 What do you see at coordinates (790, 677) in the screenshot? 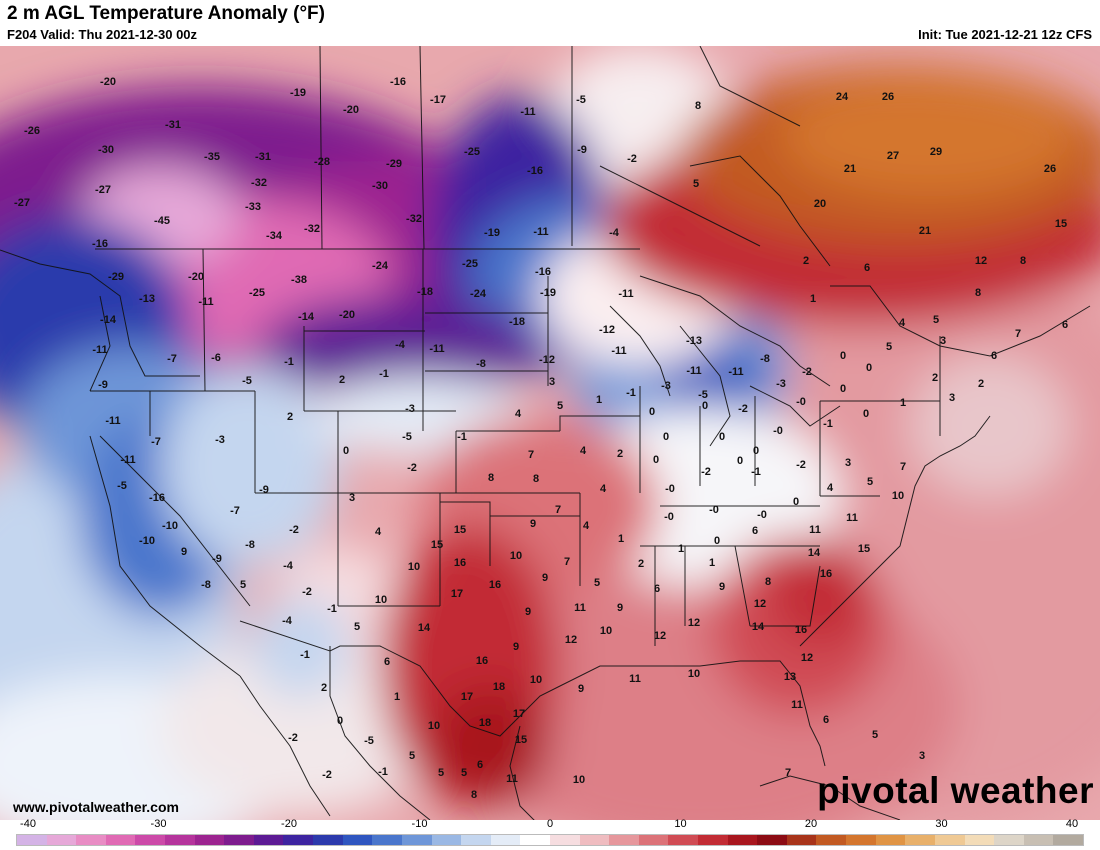
I see `anomaly-label: 13` at bounding box center [790, 677].